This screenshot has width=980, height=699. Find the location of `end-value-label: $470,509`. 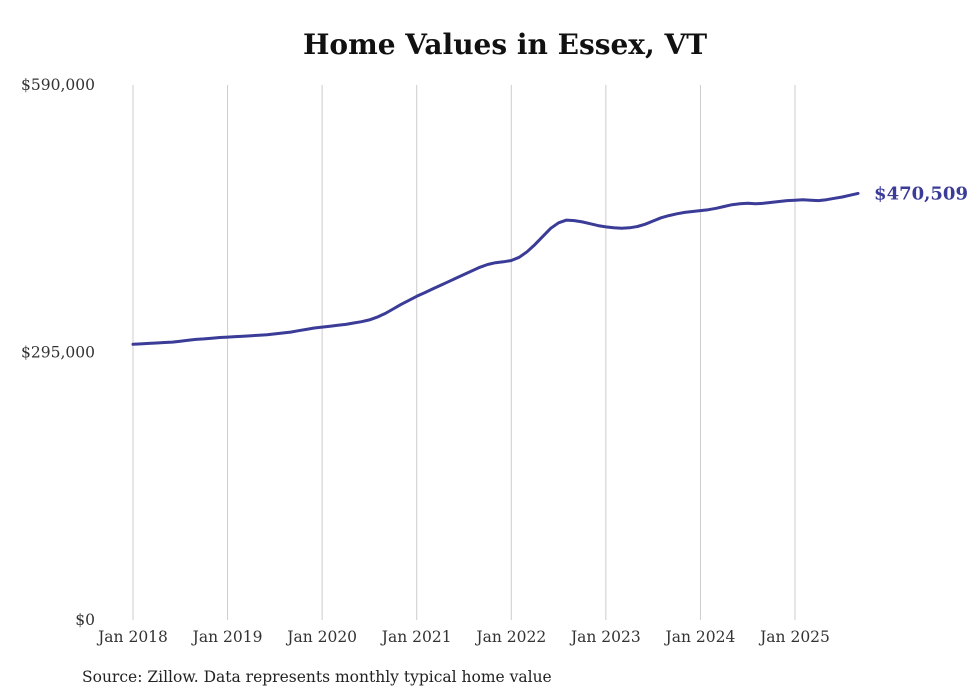

end-value-label: $470,509 is located at coordinates (921, 193).